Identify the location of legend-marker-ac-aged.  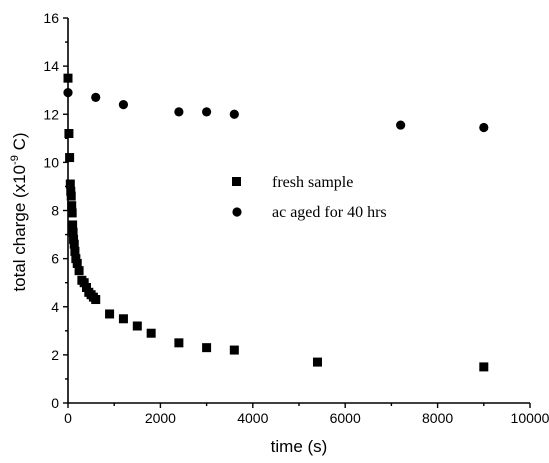
(237, 212).